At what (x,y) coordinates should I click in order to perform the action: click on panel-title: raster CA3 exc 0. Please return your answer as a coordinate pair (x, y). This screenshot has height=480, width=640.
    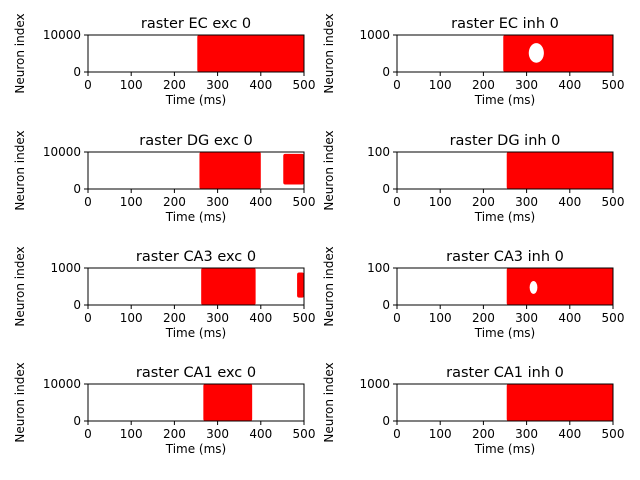
    Looking at the image, I should click on (196, 257).